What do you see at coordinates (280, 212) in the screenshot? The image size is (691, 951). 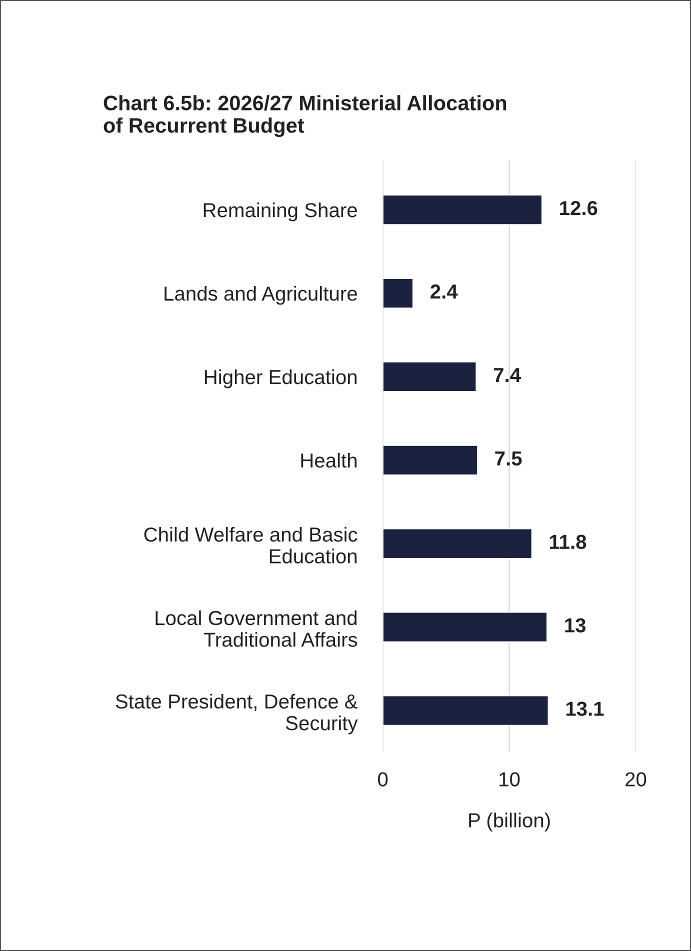 I see `y-tick-label: Remaining Share` at bounding box center [280, 212].